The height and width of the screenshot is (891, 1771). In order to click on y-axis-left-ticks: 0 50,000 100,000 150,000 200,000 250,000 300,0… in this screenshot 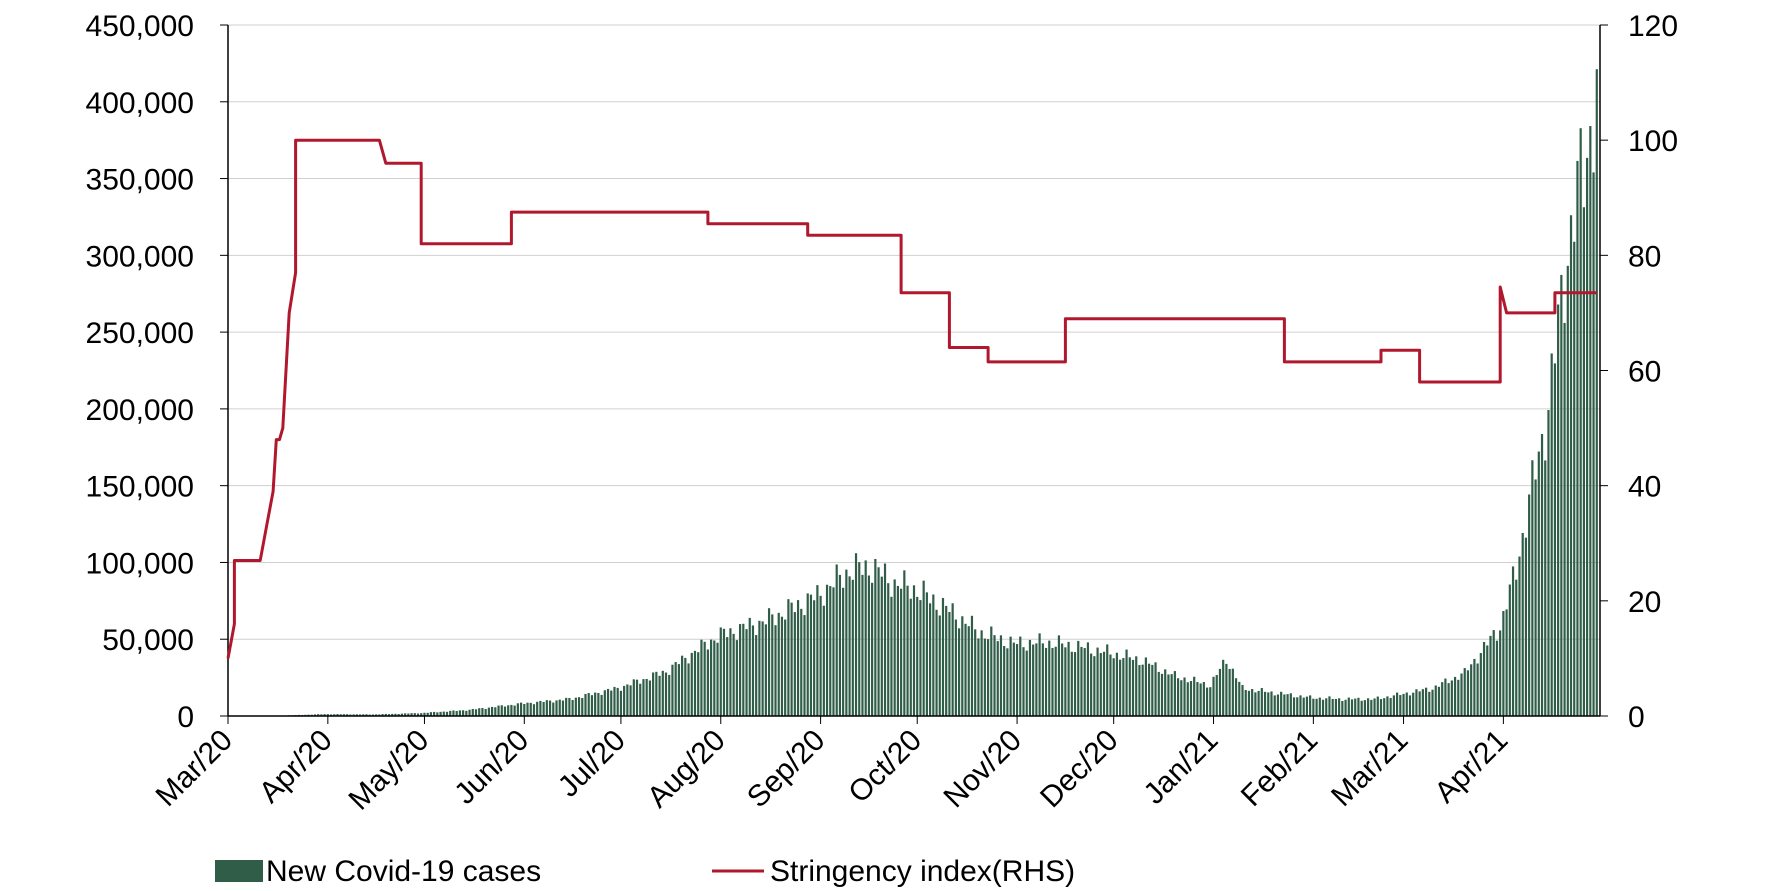, I will do `click(157, 372)`.